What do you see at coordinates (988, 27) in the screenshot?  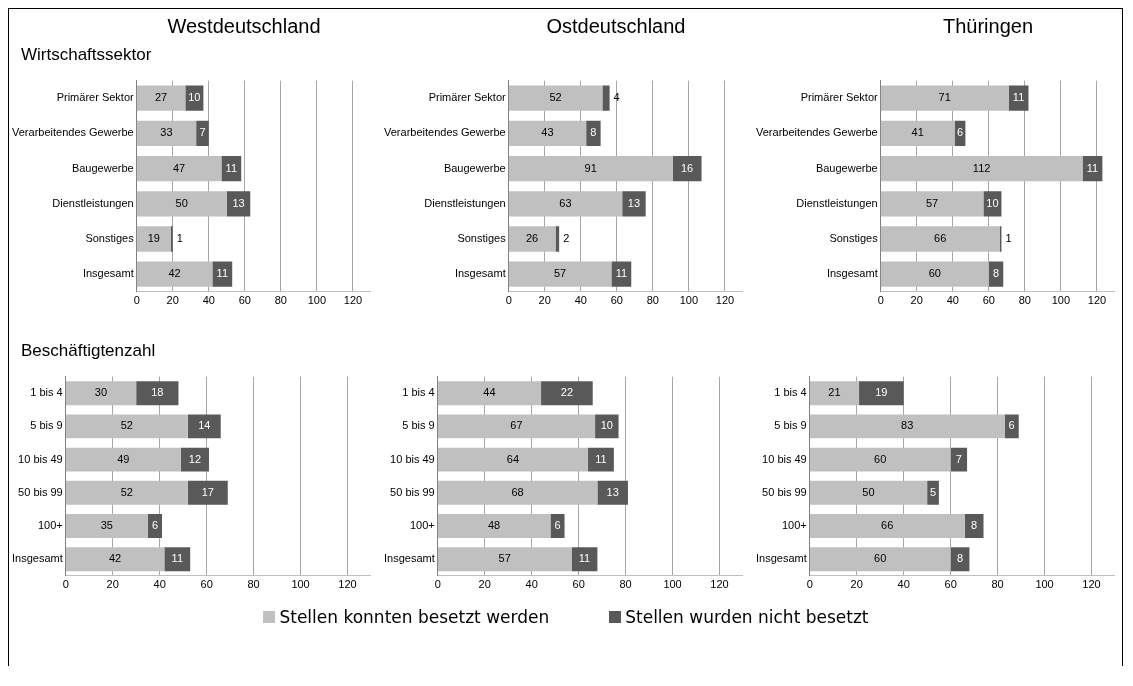 I see `chart-title: Thüringen` at bounding box center [988, 27].